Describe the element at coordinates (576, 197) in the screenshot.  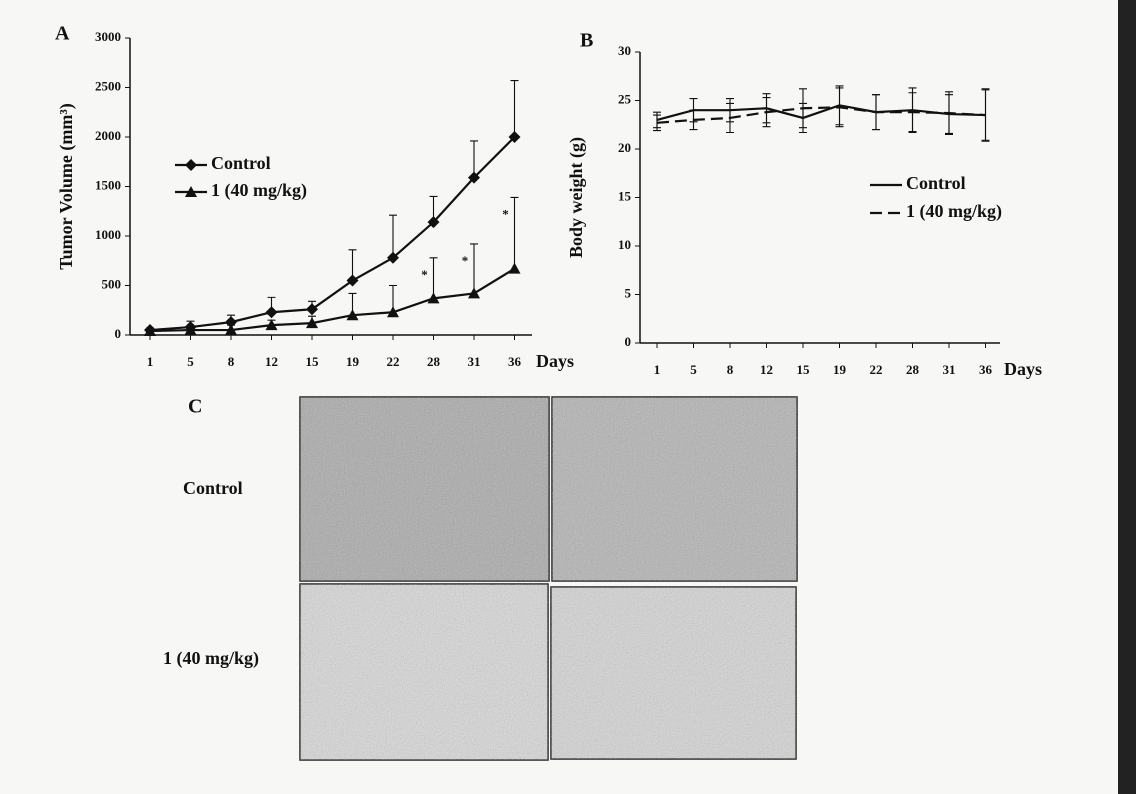
I see `y-axis-title: Body weight (g)` at that location.